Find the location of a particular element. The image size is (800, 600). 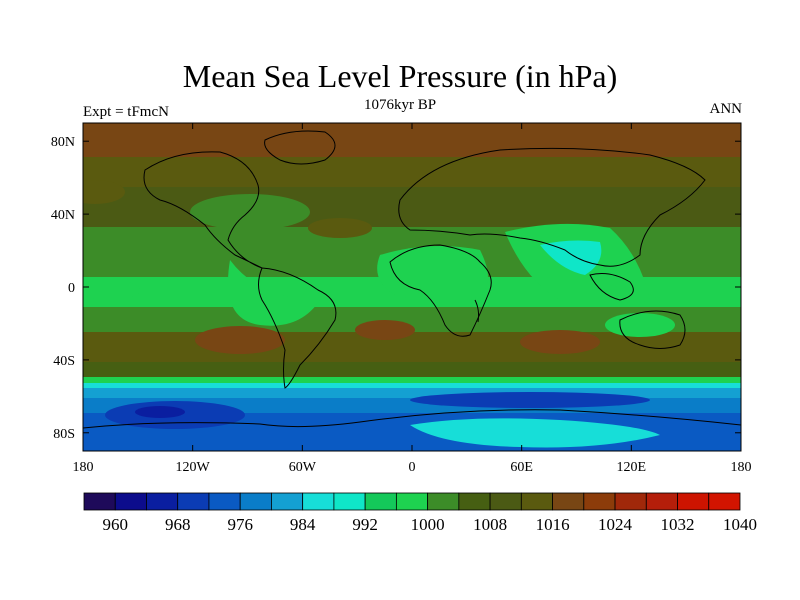

lon-tick-label: 120E is located at coordinates (632, 467).